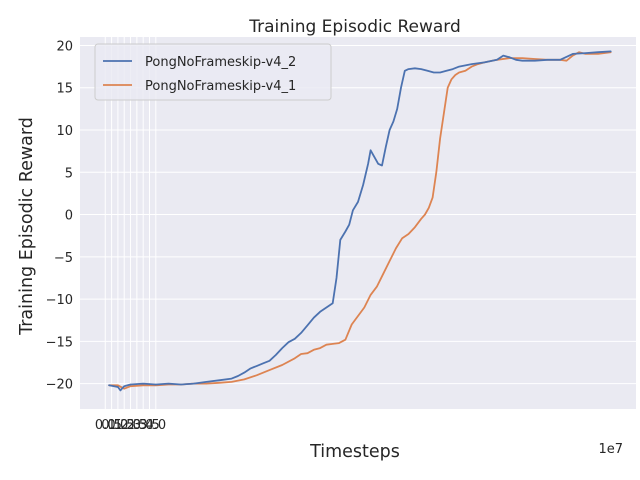  Describe the element at coordinates (137, 425) in the screenshot. I see `x-tick-label: 2.5` at that location.